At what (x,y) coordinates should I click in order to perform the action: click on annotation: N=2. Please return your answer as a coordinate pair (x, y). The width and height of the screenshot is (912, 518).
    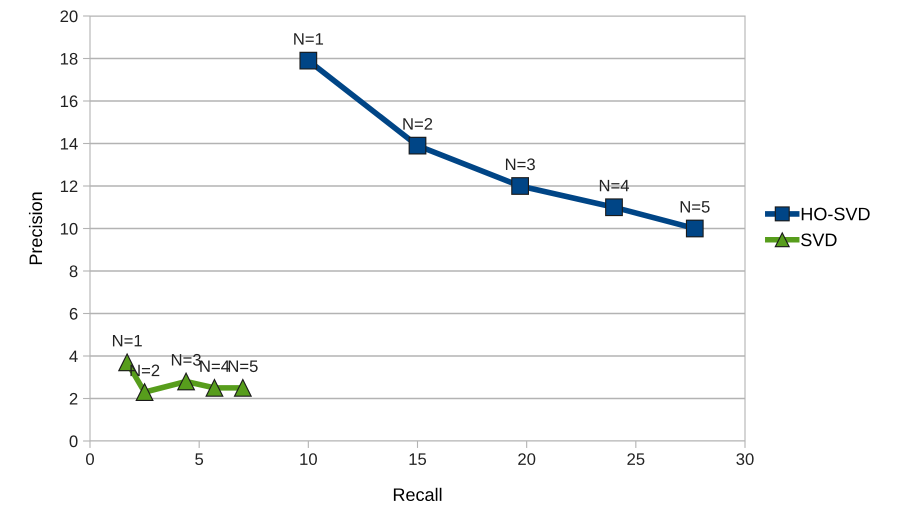
    Looking at the image, I should click on (417, 124).